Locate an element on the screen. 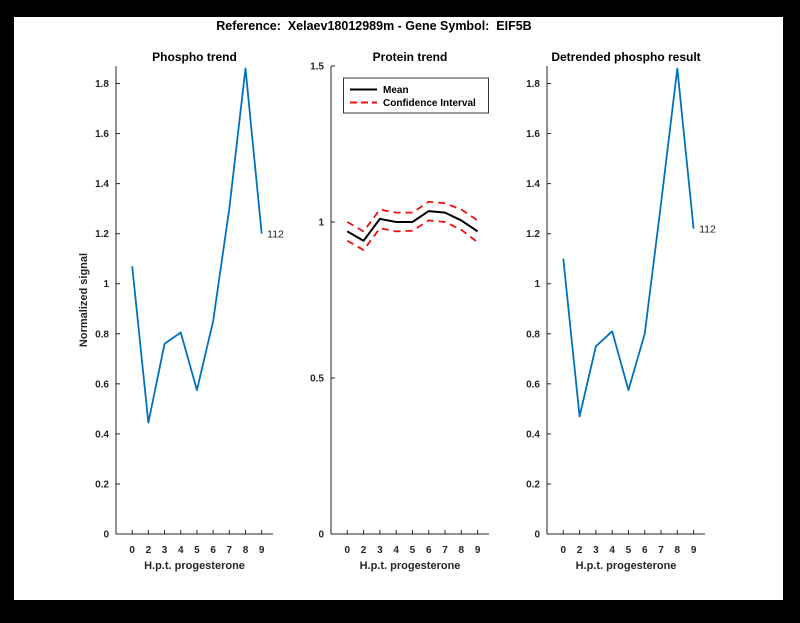 This screenshot has width=800, height=623. legend-label: Confidence Interval is located at coordinates (429, 103).